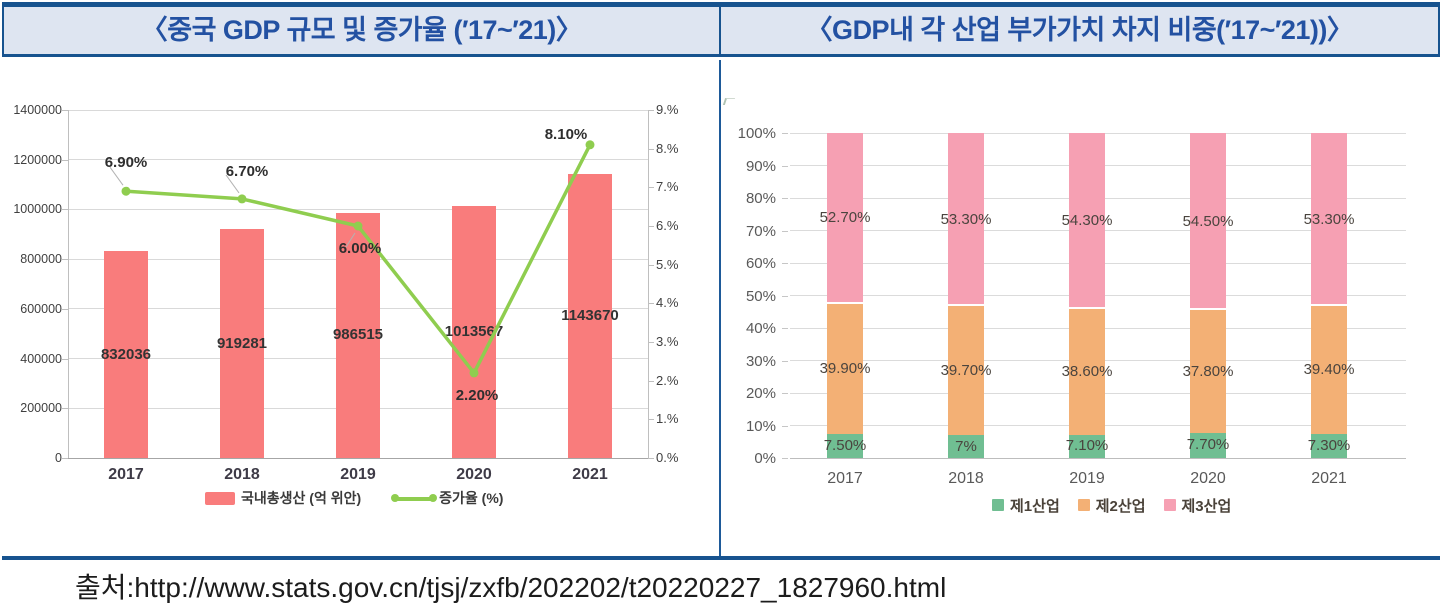 The height and width of the screenshot is (614, 1442). Describe the element at coordinates (232, 184) in the screenshot. I see `label-leader-line` at that location.